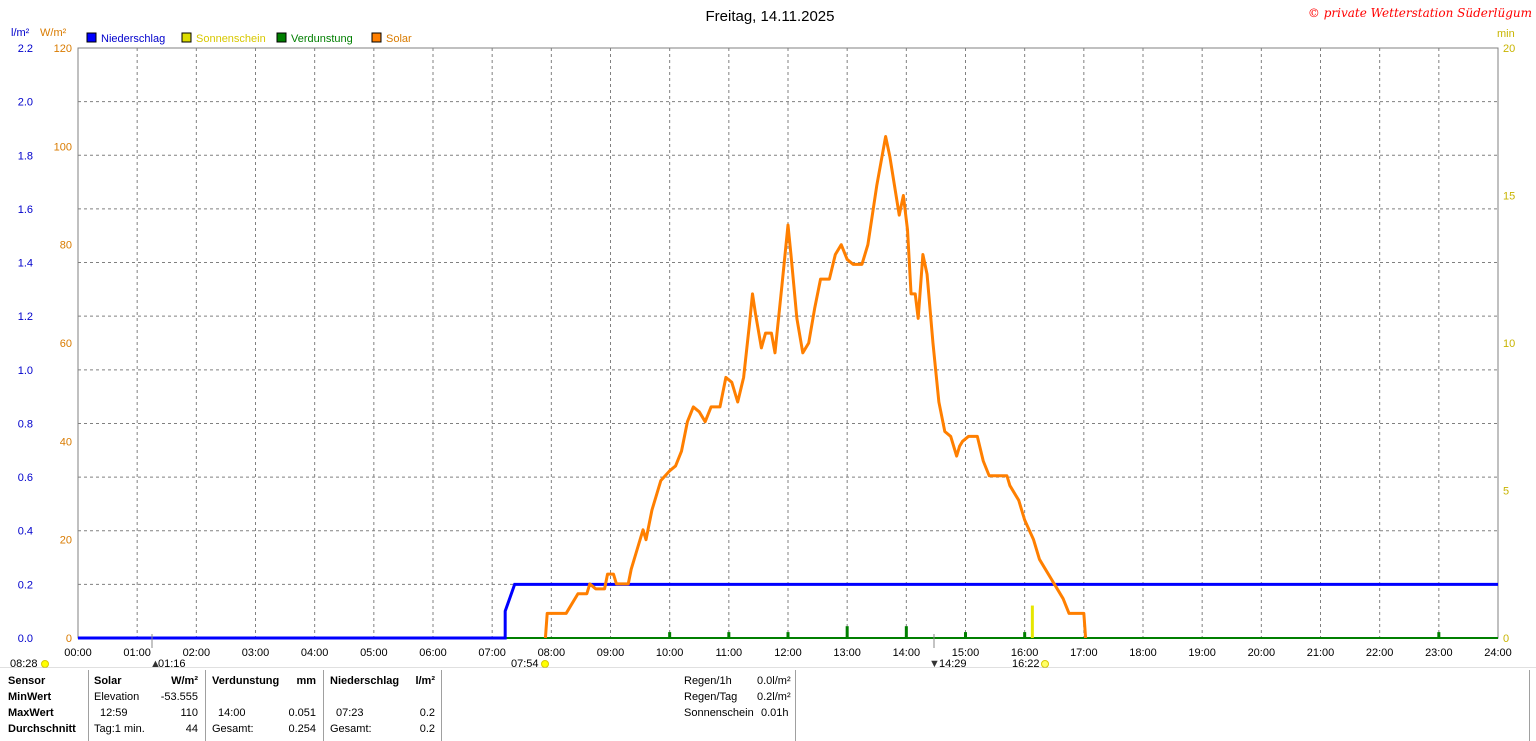 The width and height of the screenshot is (1536, 741). Describe the element at coordinates (774, 697) in the screenshot. I see `summary-value-regentag: 0.2l/m²` at that location.